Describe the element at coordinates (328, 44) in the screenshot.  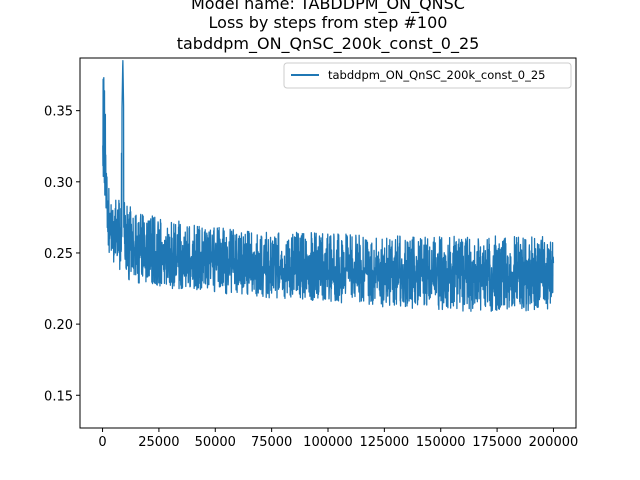
I see `title-line-3: tabddpm_ON_QnSC_200k_const_0_25` at that location.